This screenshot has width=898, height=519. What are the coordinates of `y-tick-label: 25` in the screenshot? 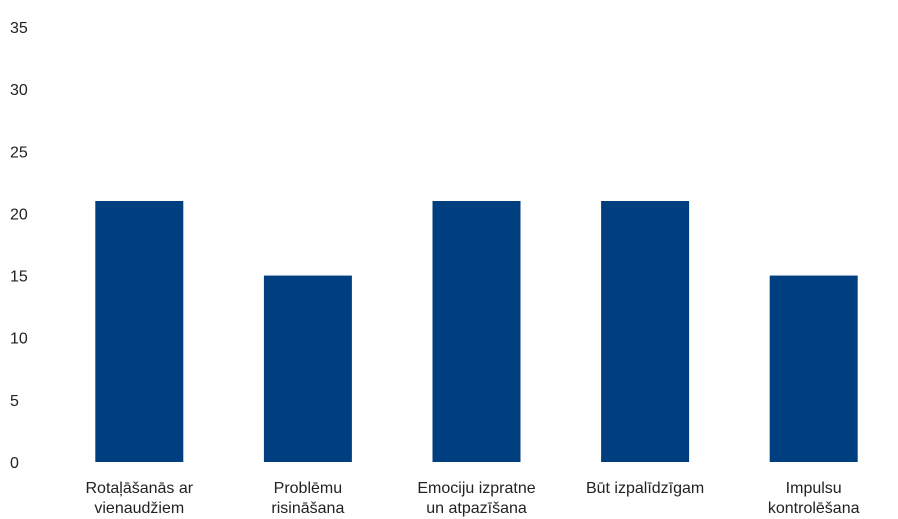 It's located at (19, 152).